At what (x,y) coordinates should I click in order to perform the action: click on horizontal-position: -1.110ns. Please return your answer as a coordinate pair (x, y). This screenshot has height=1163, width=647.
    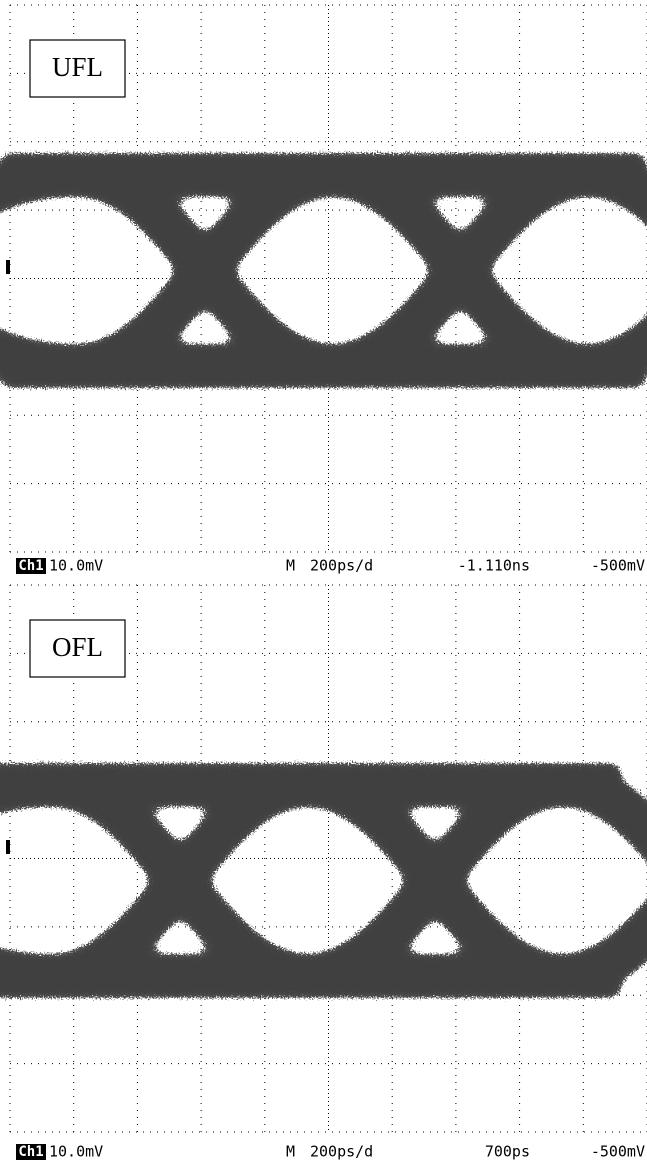
    Looking at the image, I should click on (494, 566).